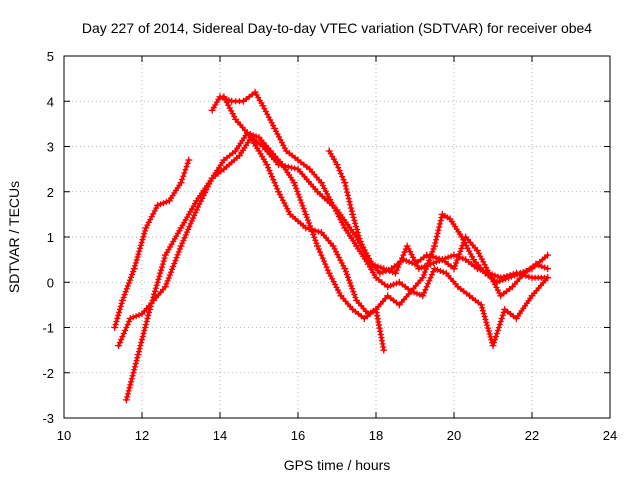 The height and width of the screenshot is (480, 640). I want to click on y-tick-label: -1, so click(48, 328).